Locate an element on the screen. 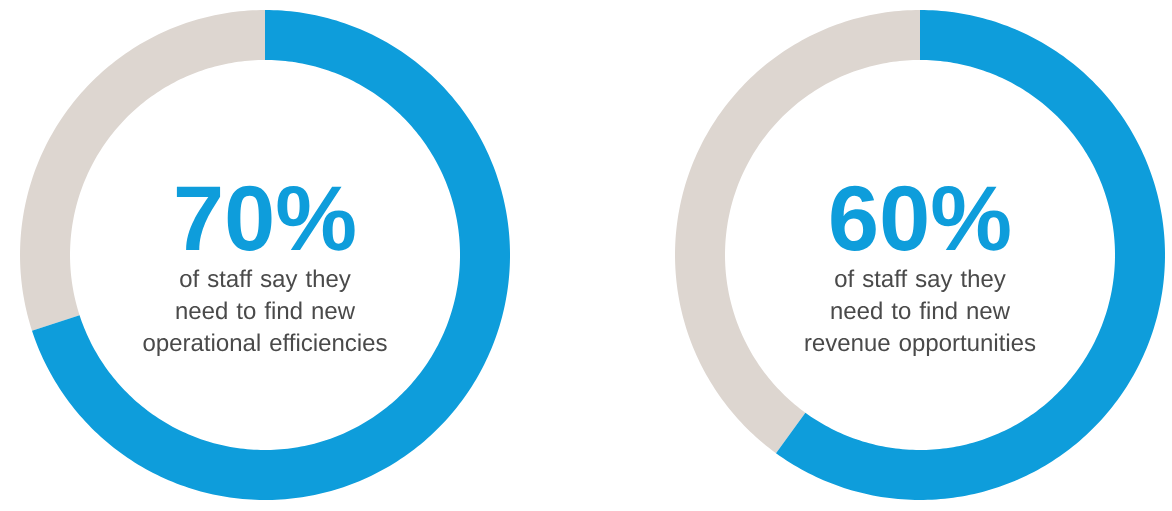 Image resolution: width=1172 pixels, height=511 pixels. data-label: 70% is located at coordinates (265, 218).